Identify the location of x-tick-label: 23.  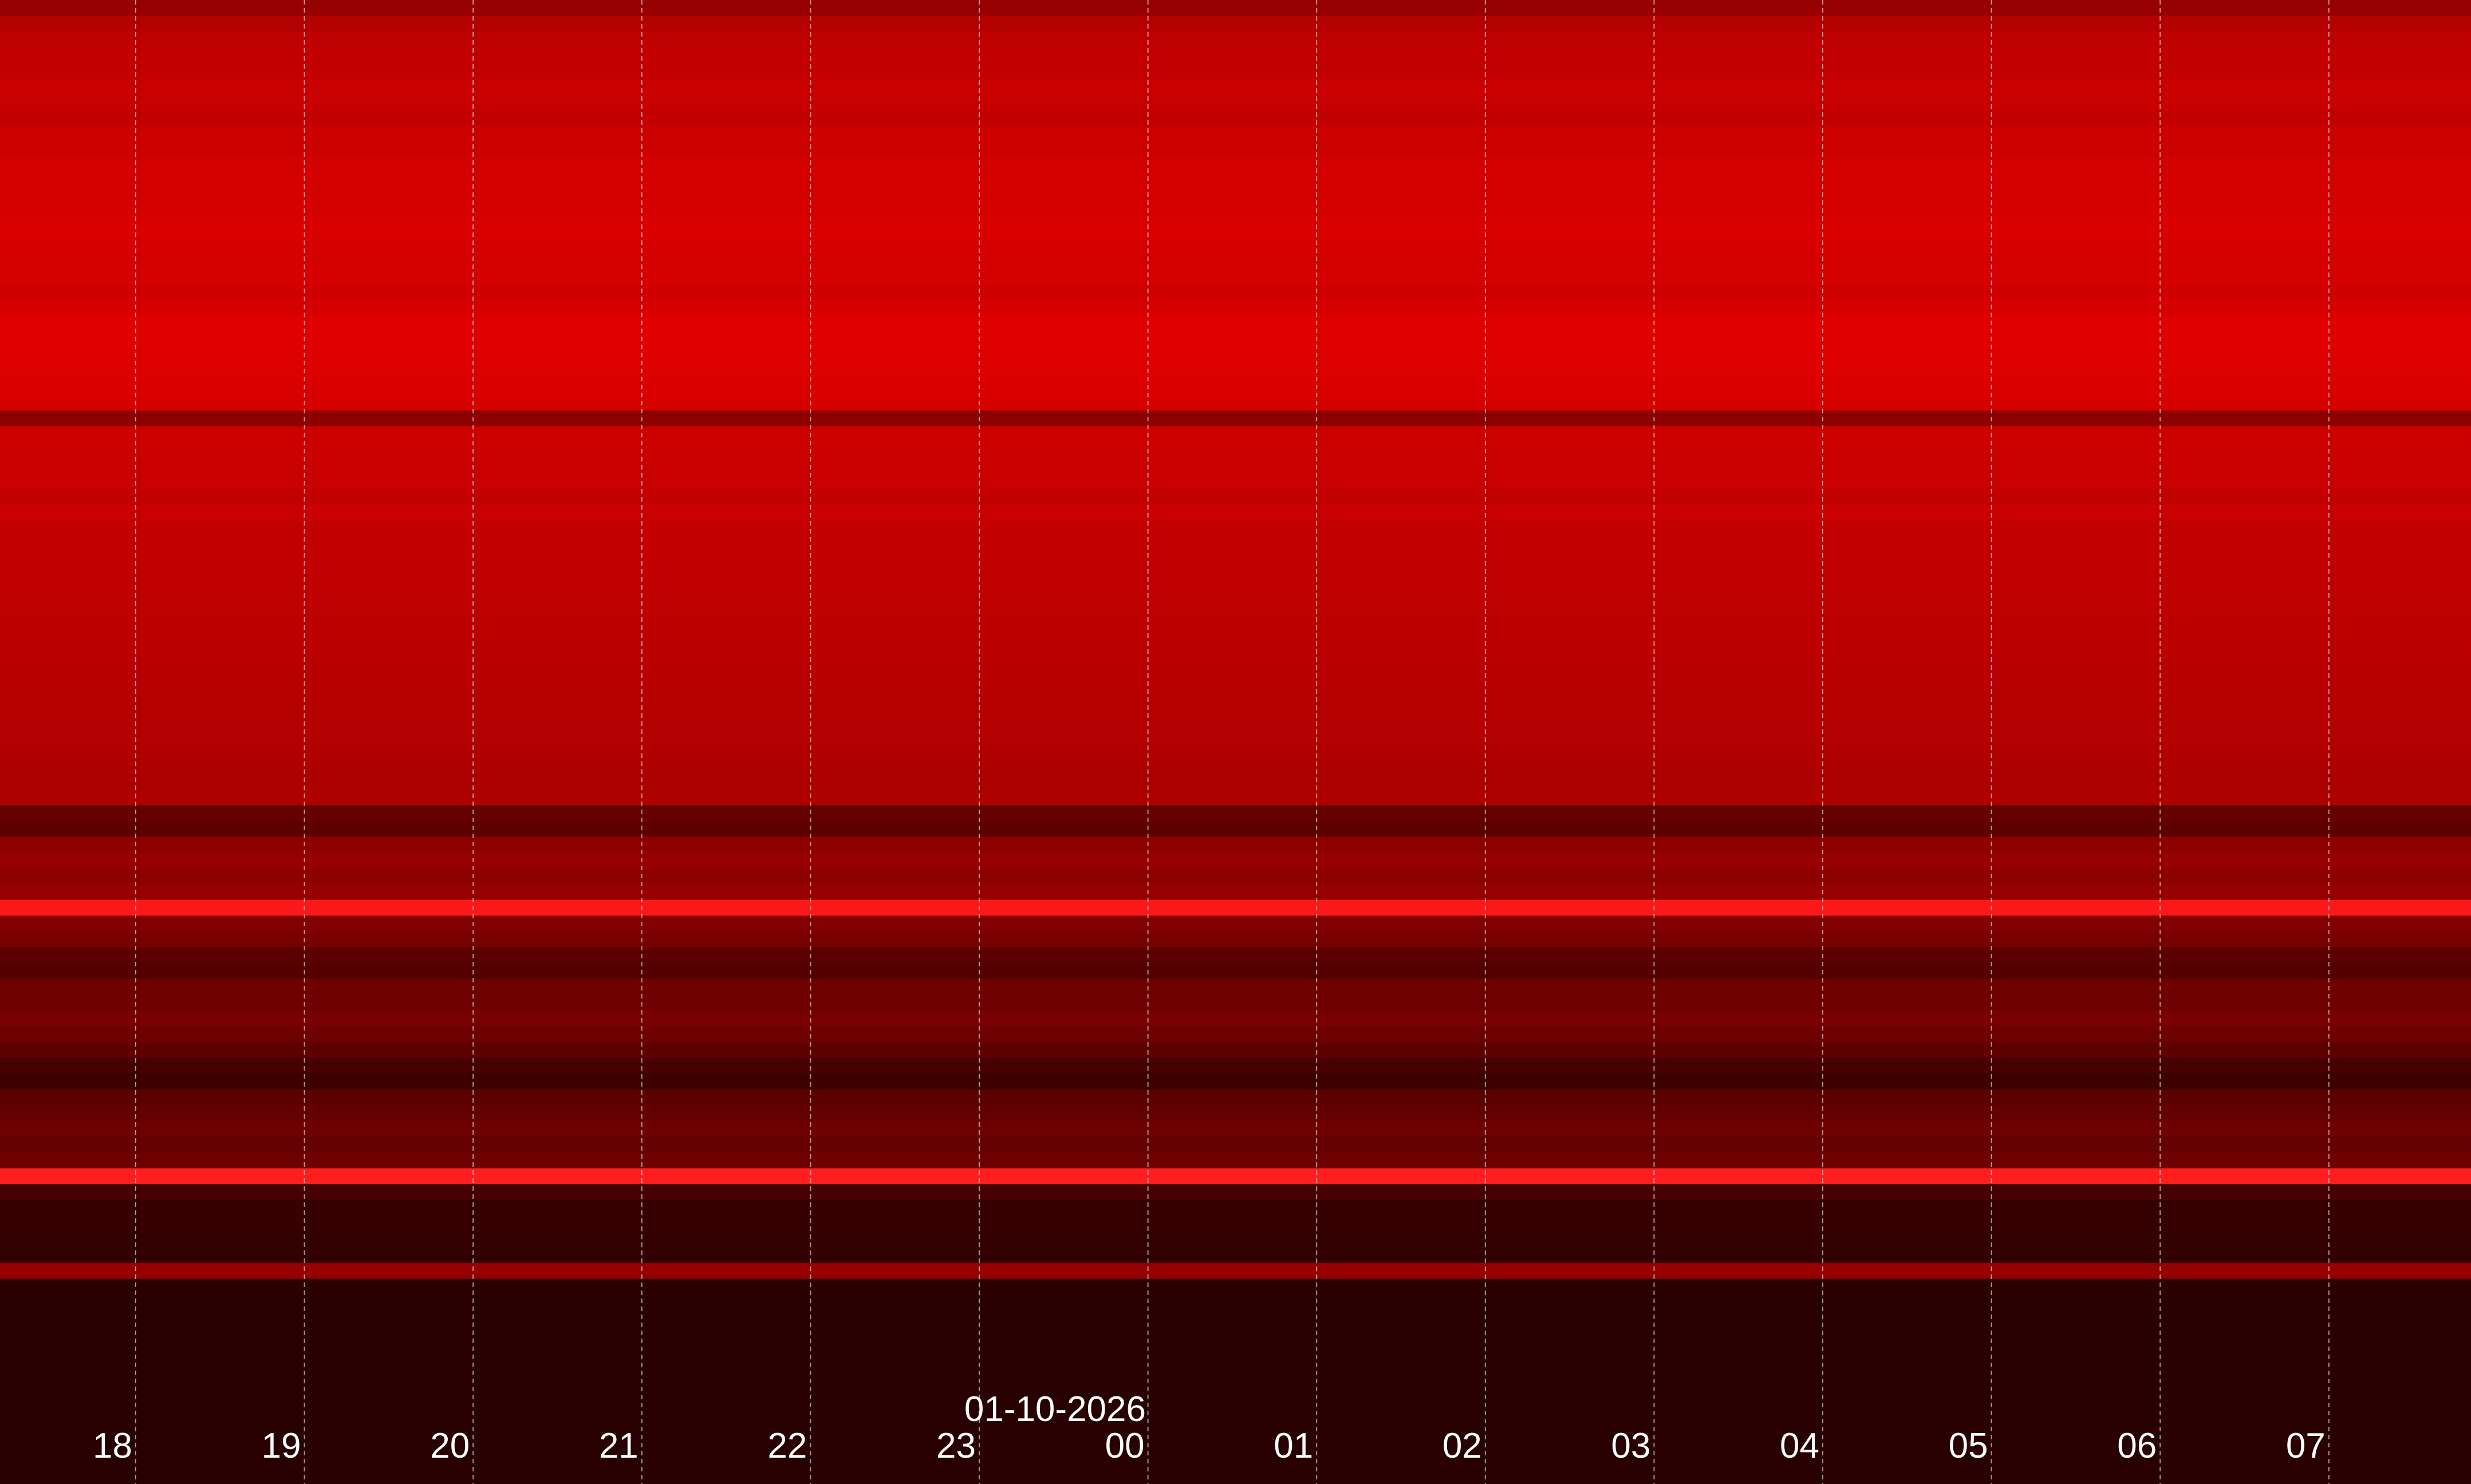
(956, 1446).